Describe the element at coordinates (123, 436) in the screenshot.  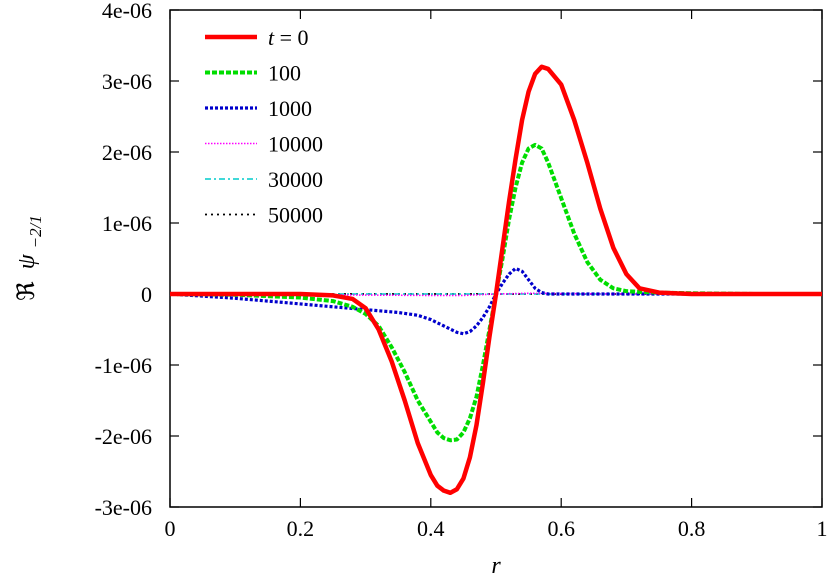
I see `y-tick-label: -2e-06` at that location.